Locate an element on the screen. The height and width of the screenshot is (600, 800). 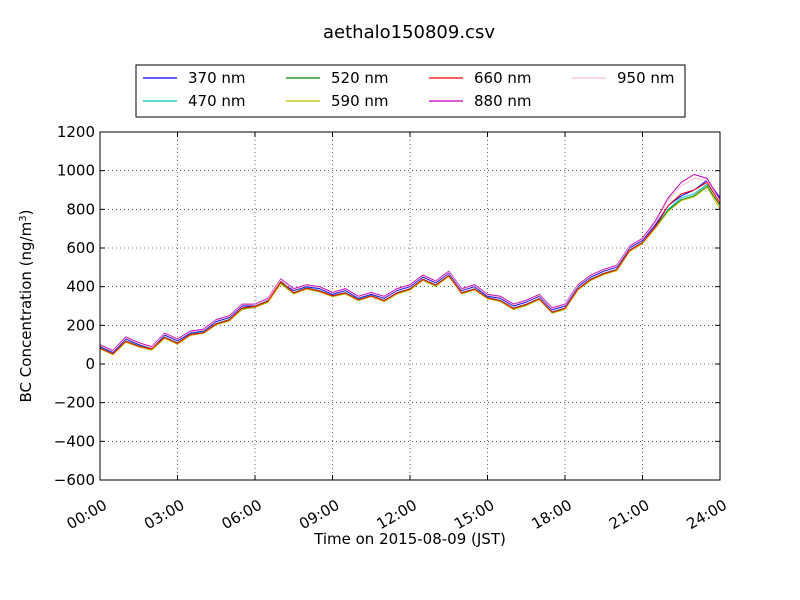
legend-label: 520 nm is located at coordinates (360, 78).